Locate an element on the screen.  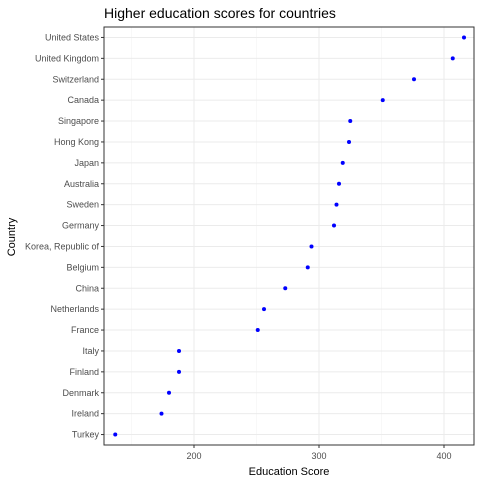
y-tick-label: Turkey is located at coordinates (86, 435).